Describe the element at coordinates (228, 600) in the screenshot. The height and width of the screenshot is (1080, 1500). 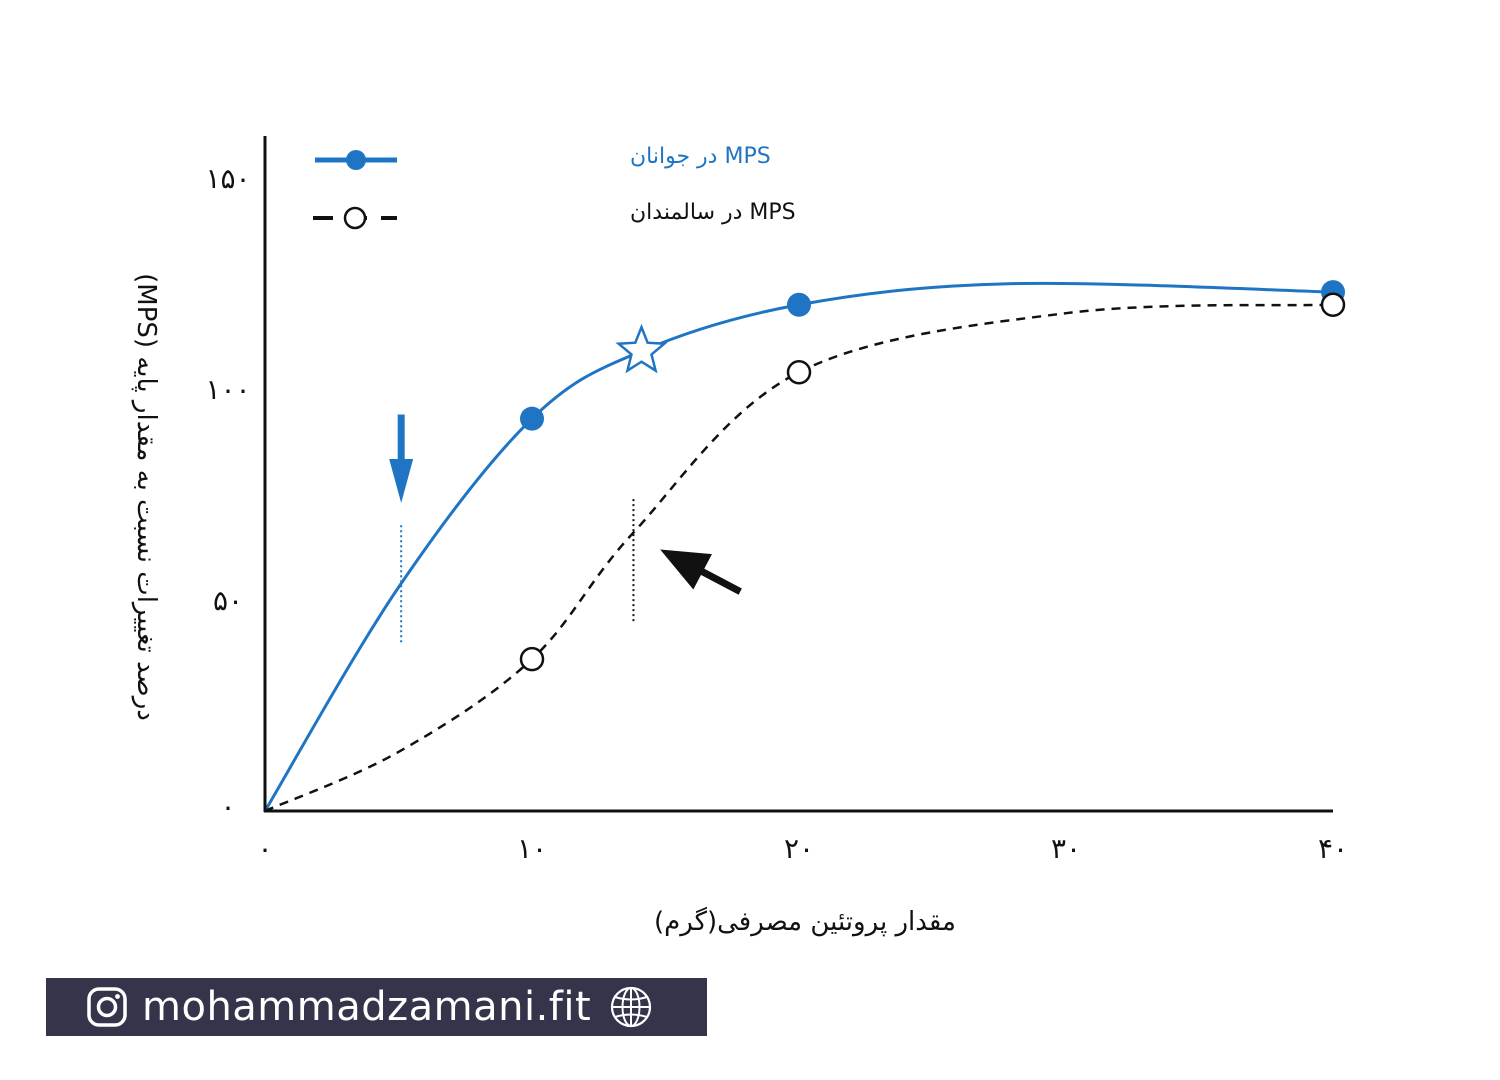
I see `y-tick-label-1: ۵۰` at that location.